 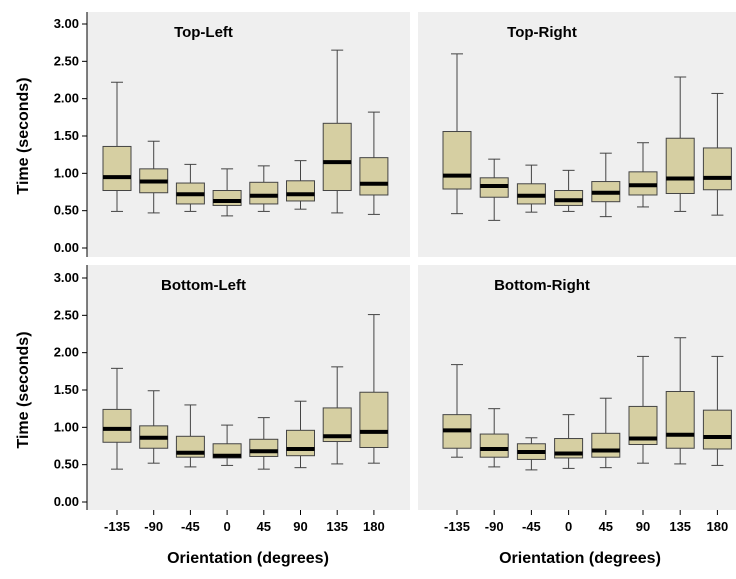 What do you see at coordinates (203, 32) in the screenshot?
I see `panel-title: Top-Left` at bounding box center [203, 32].